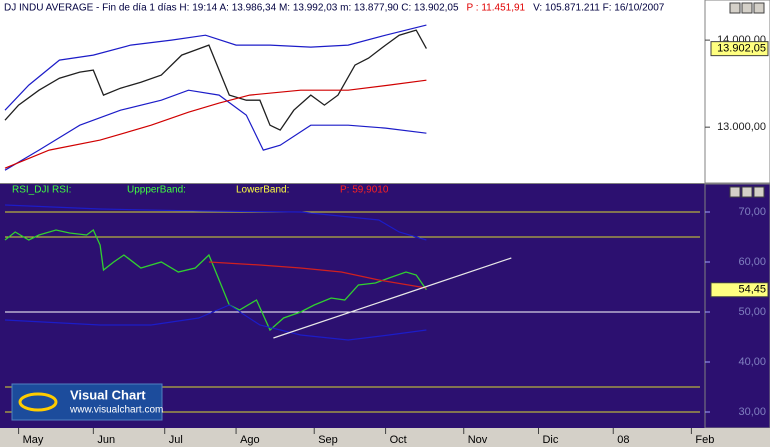 The height and width of the screenshot is (447, 770). I want to click on x-tick-label: Jun, so click(106, 440).